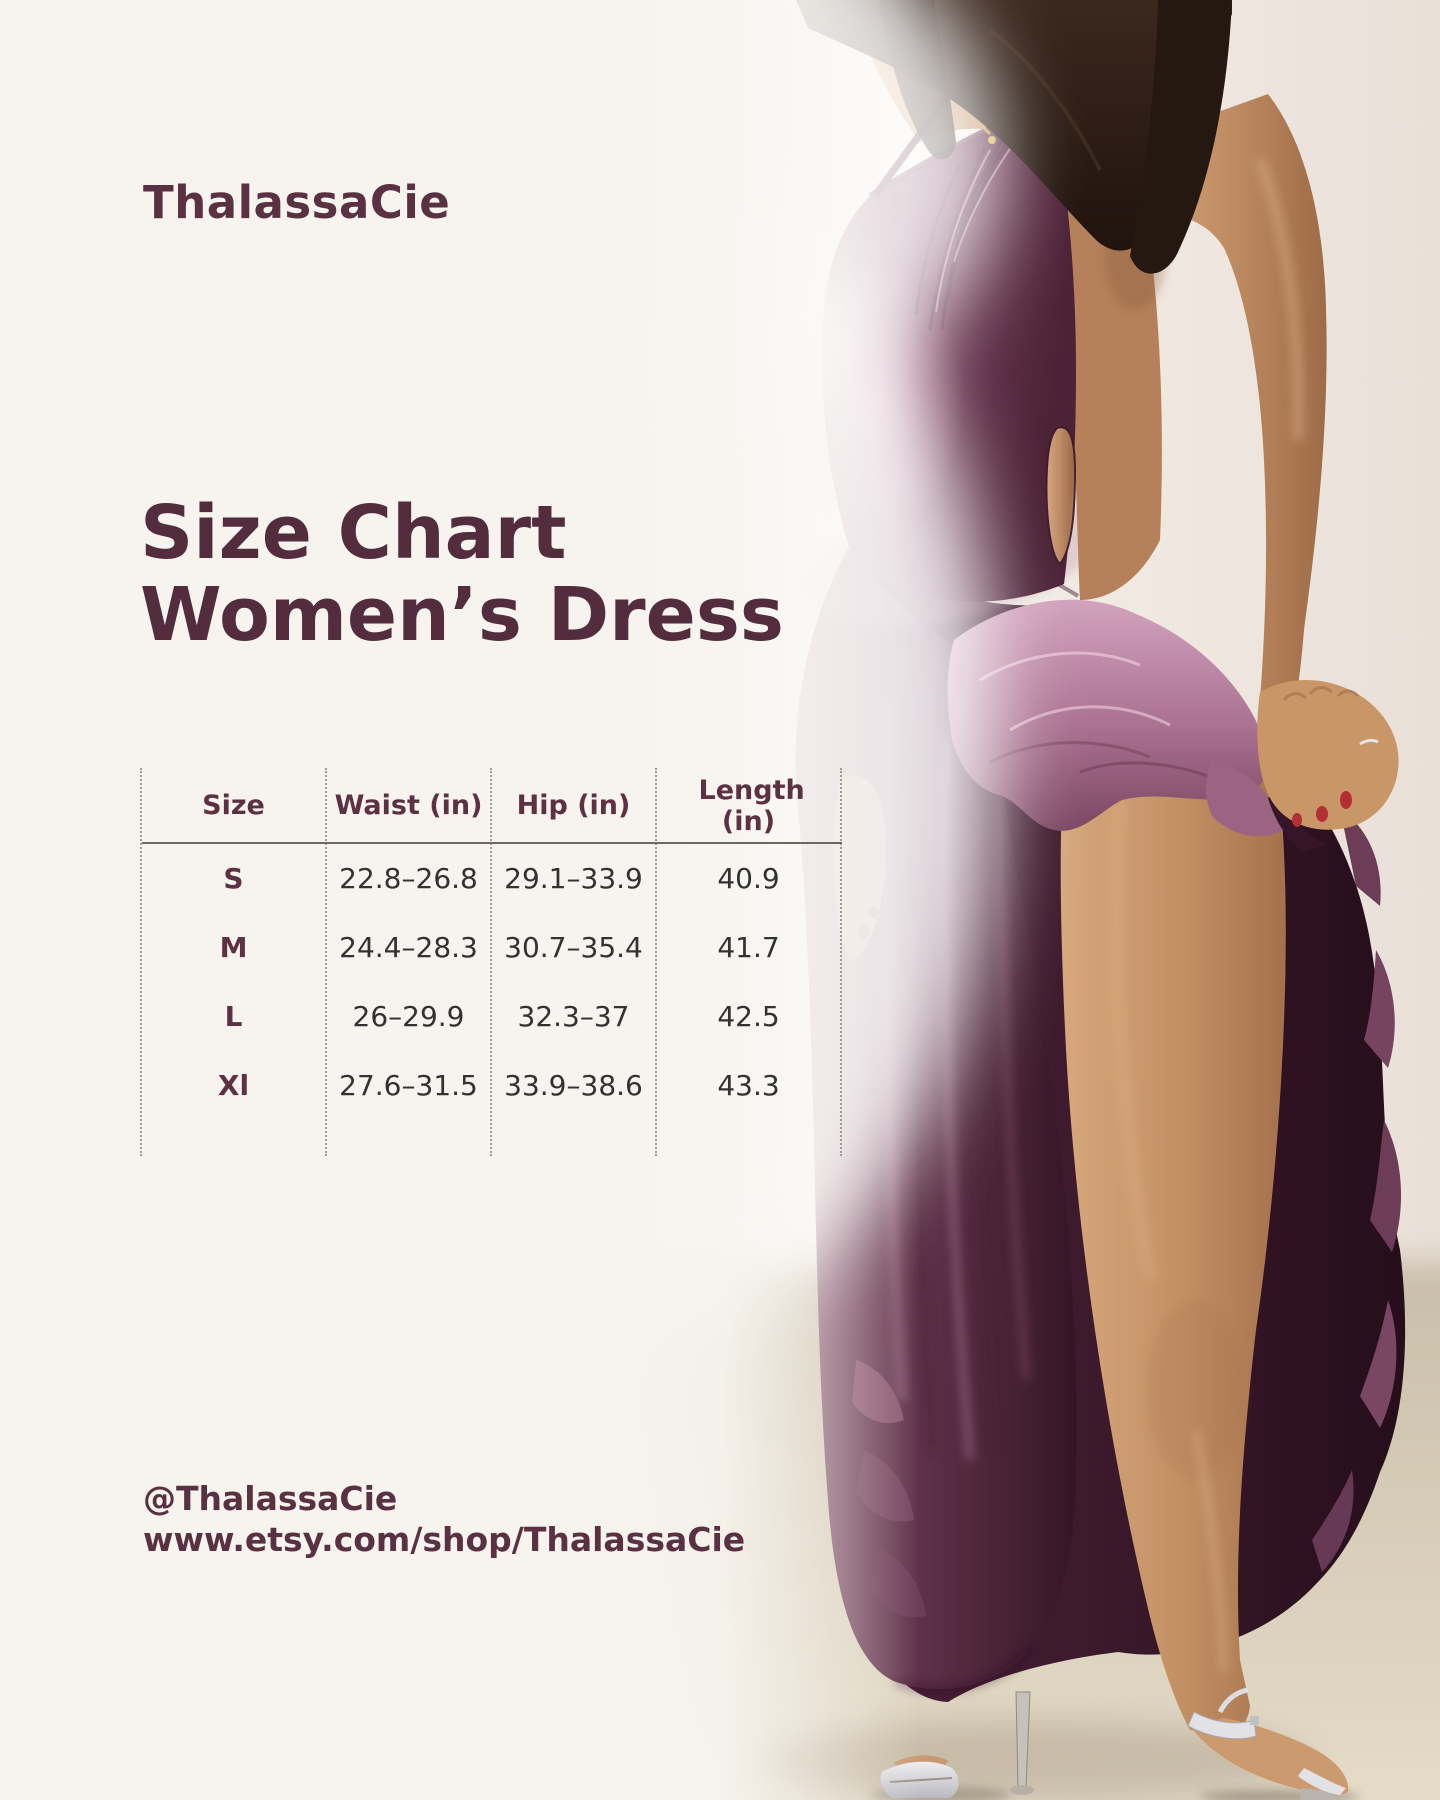  I want to click on waist-cell: 27.6–31.5, so click(408, 1085).